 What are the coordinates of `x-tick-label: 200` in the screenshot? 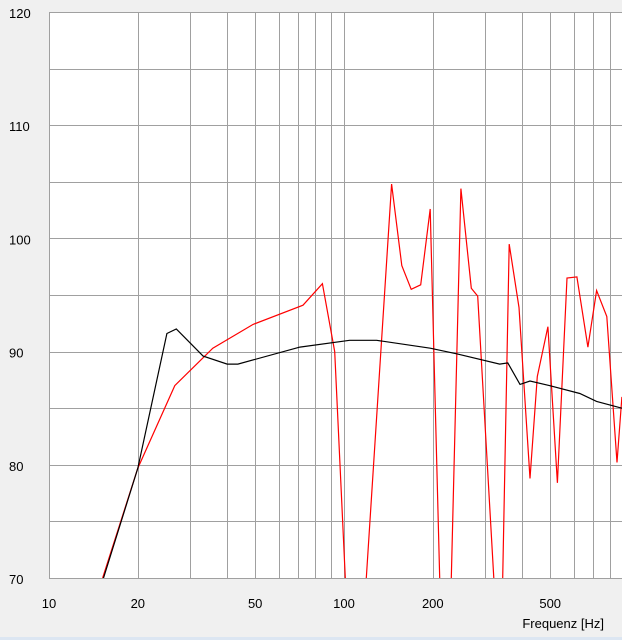 It's located at (433, 603).